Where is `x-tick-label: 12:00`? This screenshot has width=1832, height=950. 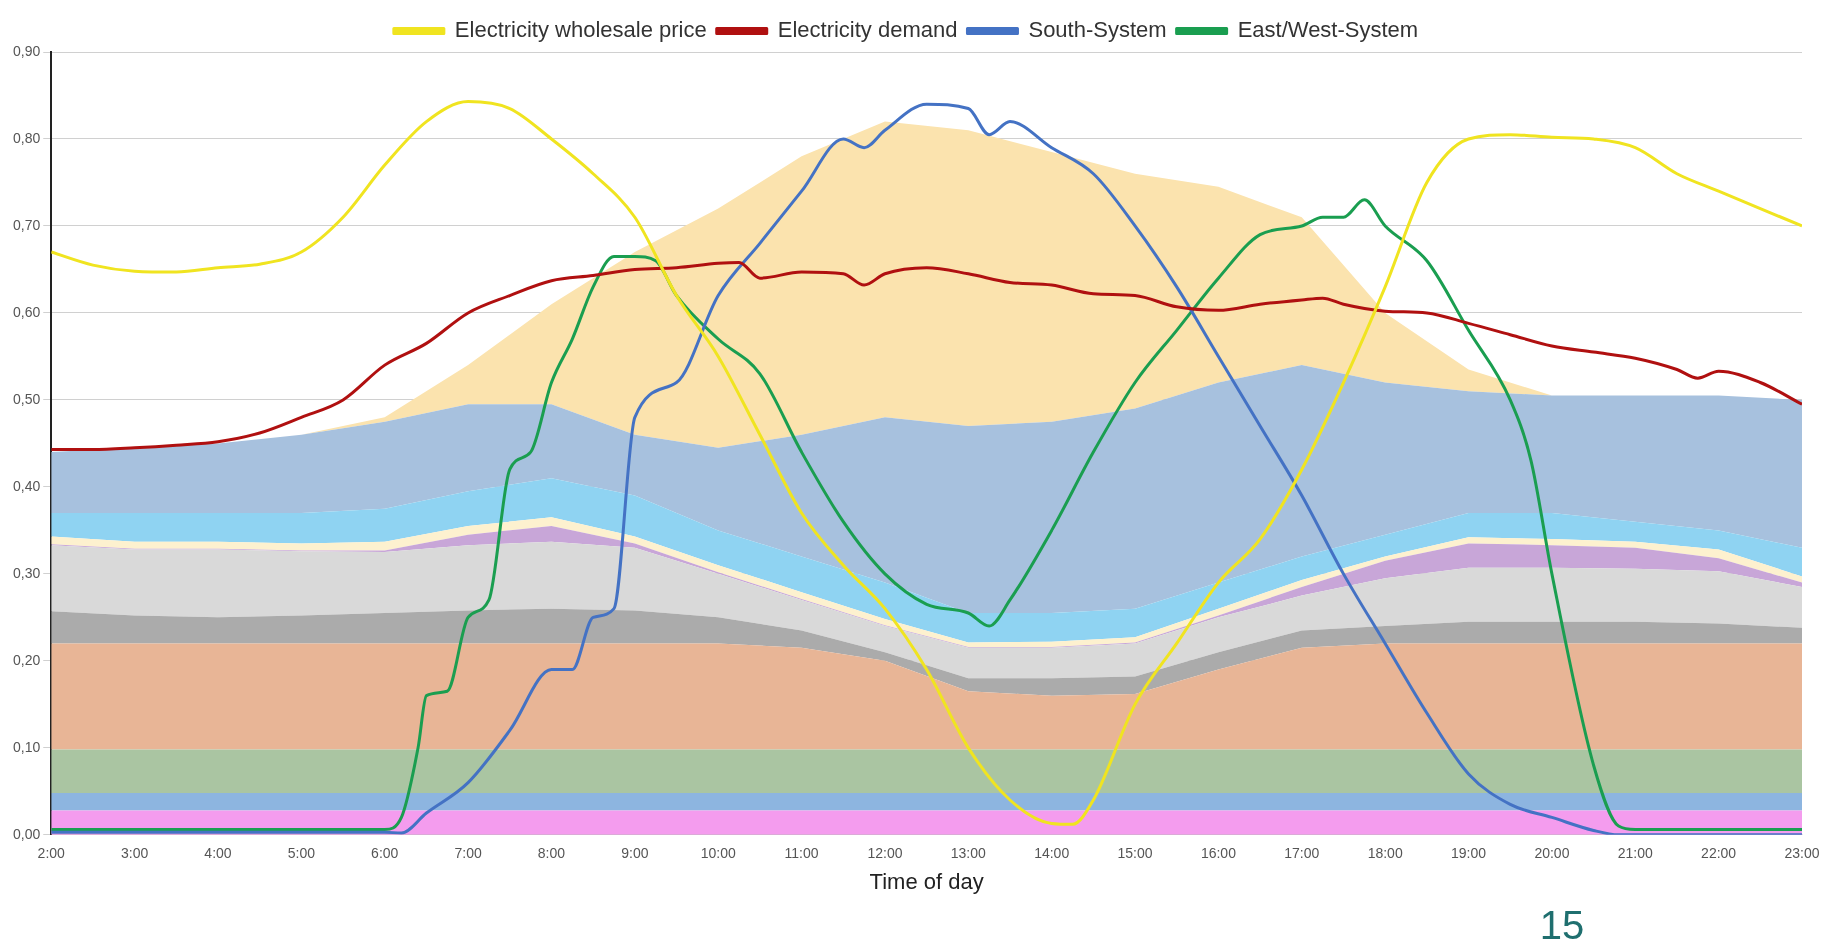 x-tick-label: 12:00 is located at coordinates (885, 853).